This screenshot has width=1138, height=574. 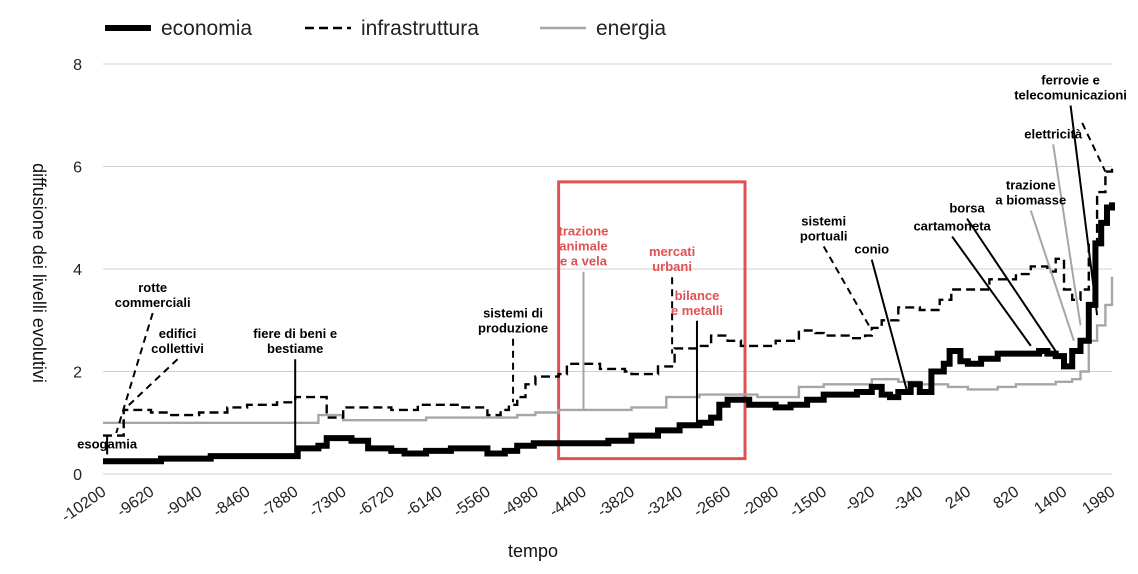 What do you see at coordinates (533, 551) in the screenshot?
I see `x-axis-title: tempo` at bounding box center [533, 551].